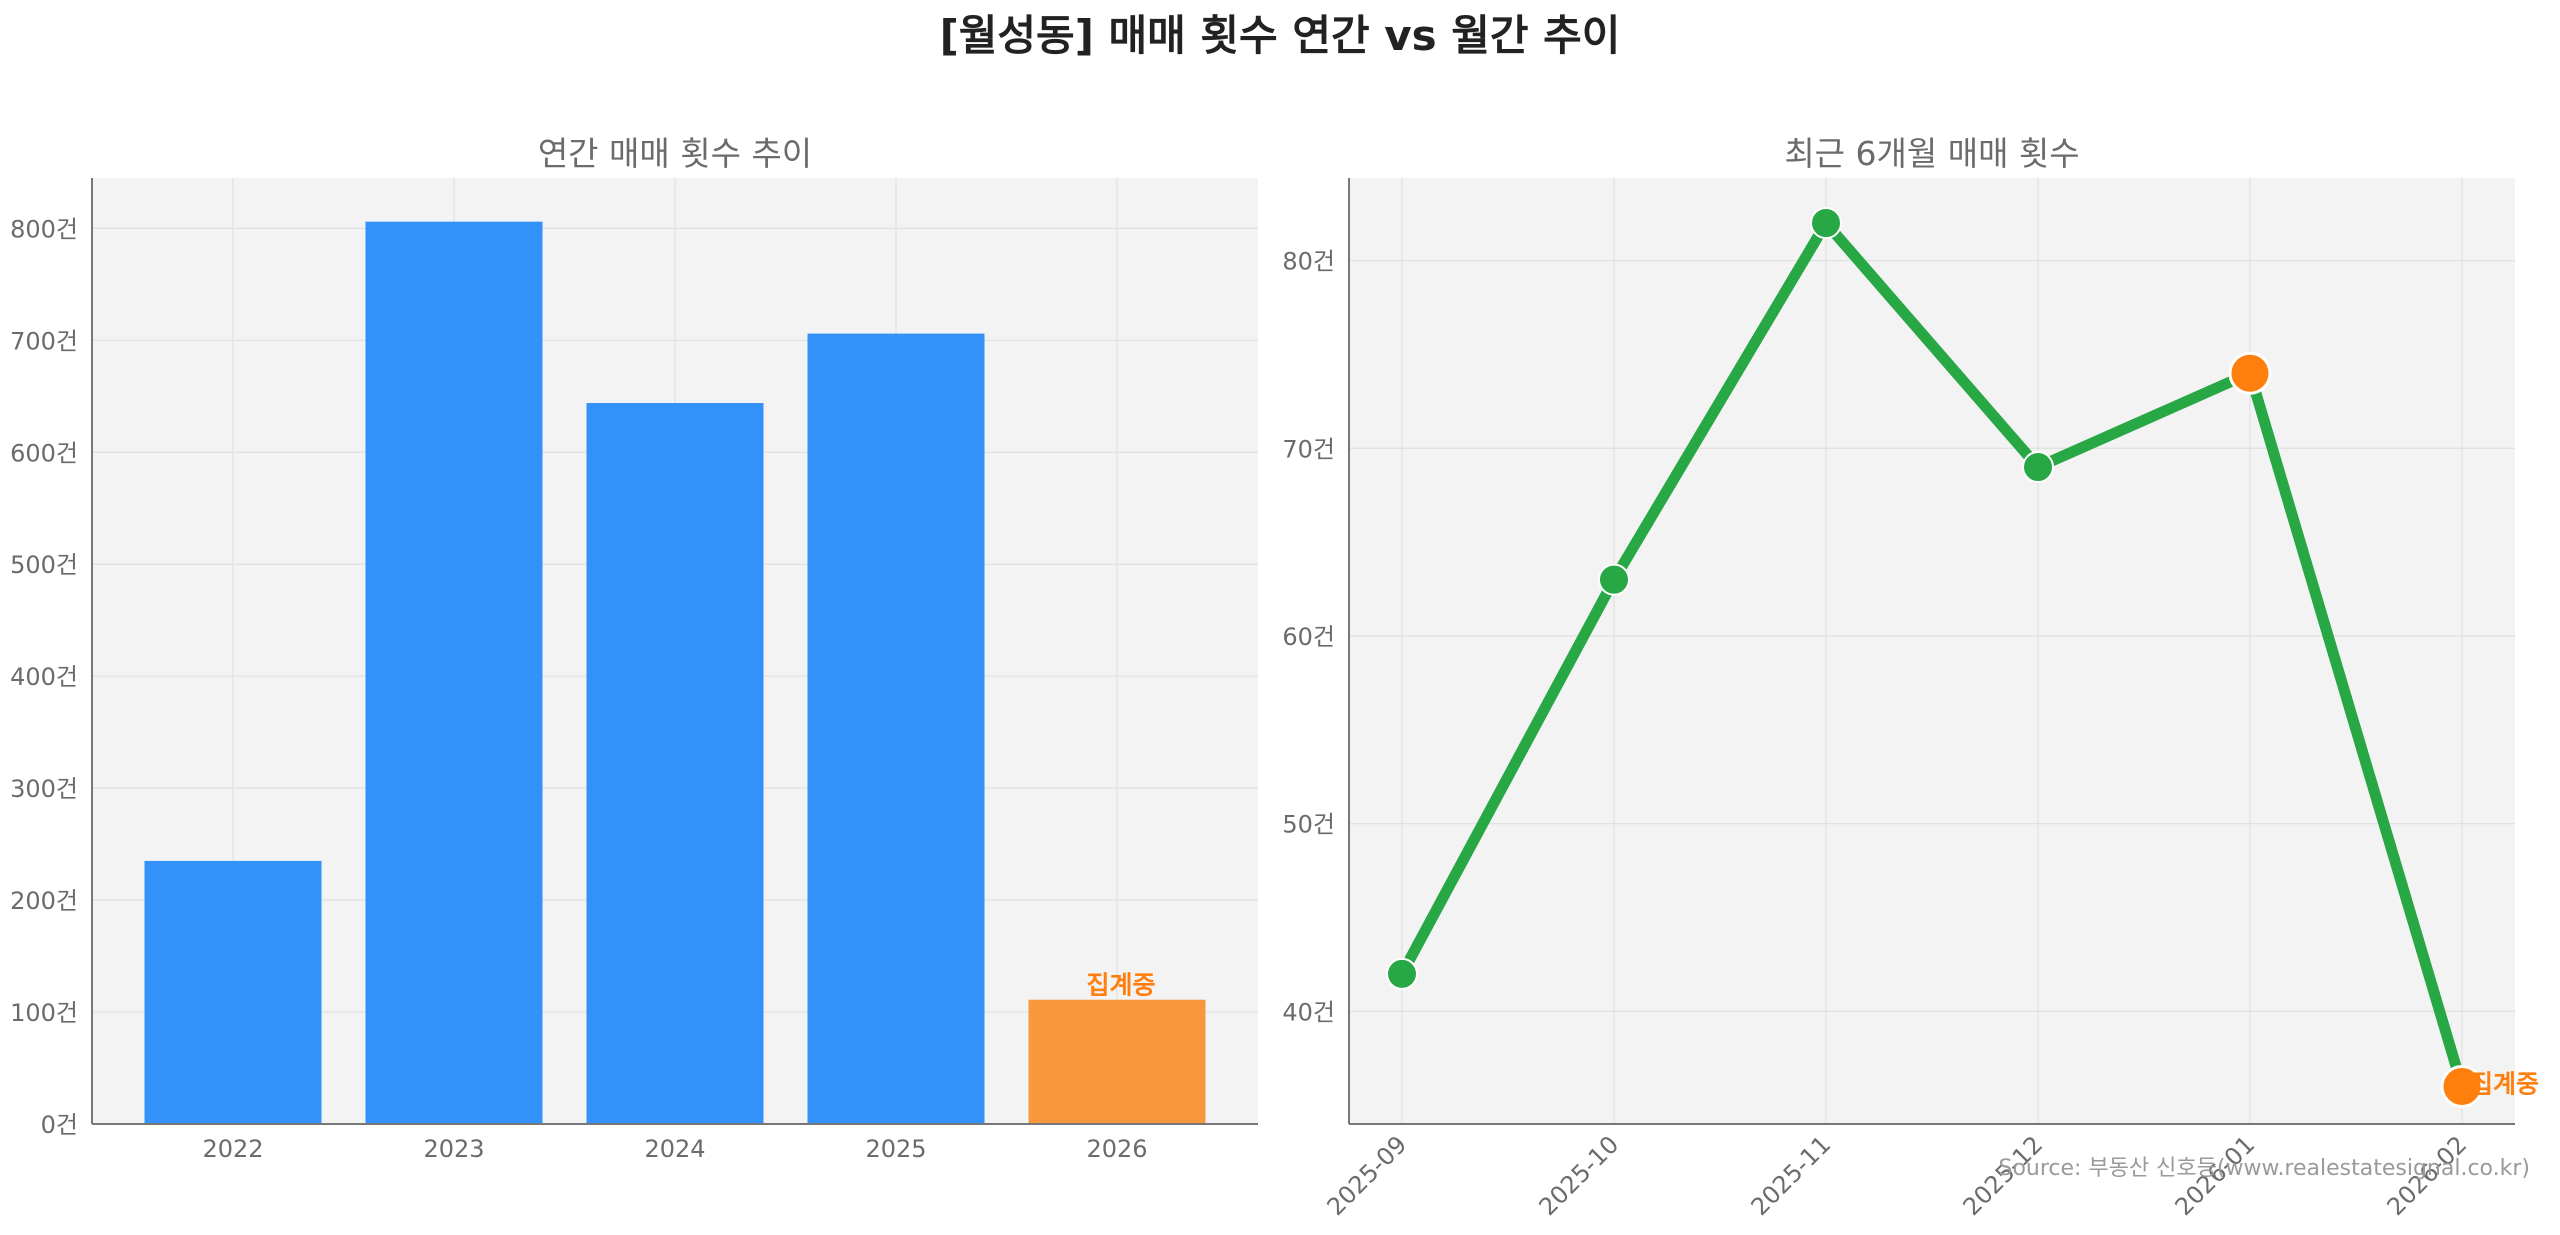  I want to click on x-tick-label: 2025, so click(895, 1149).